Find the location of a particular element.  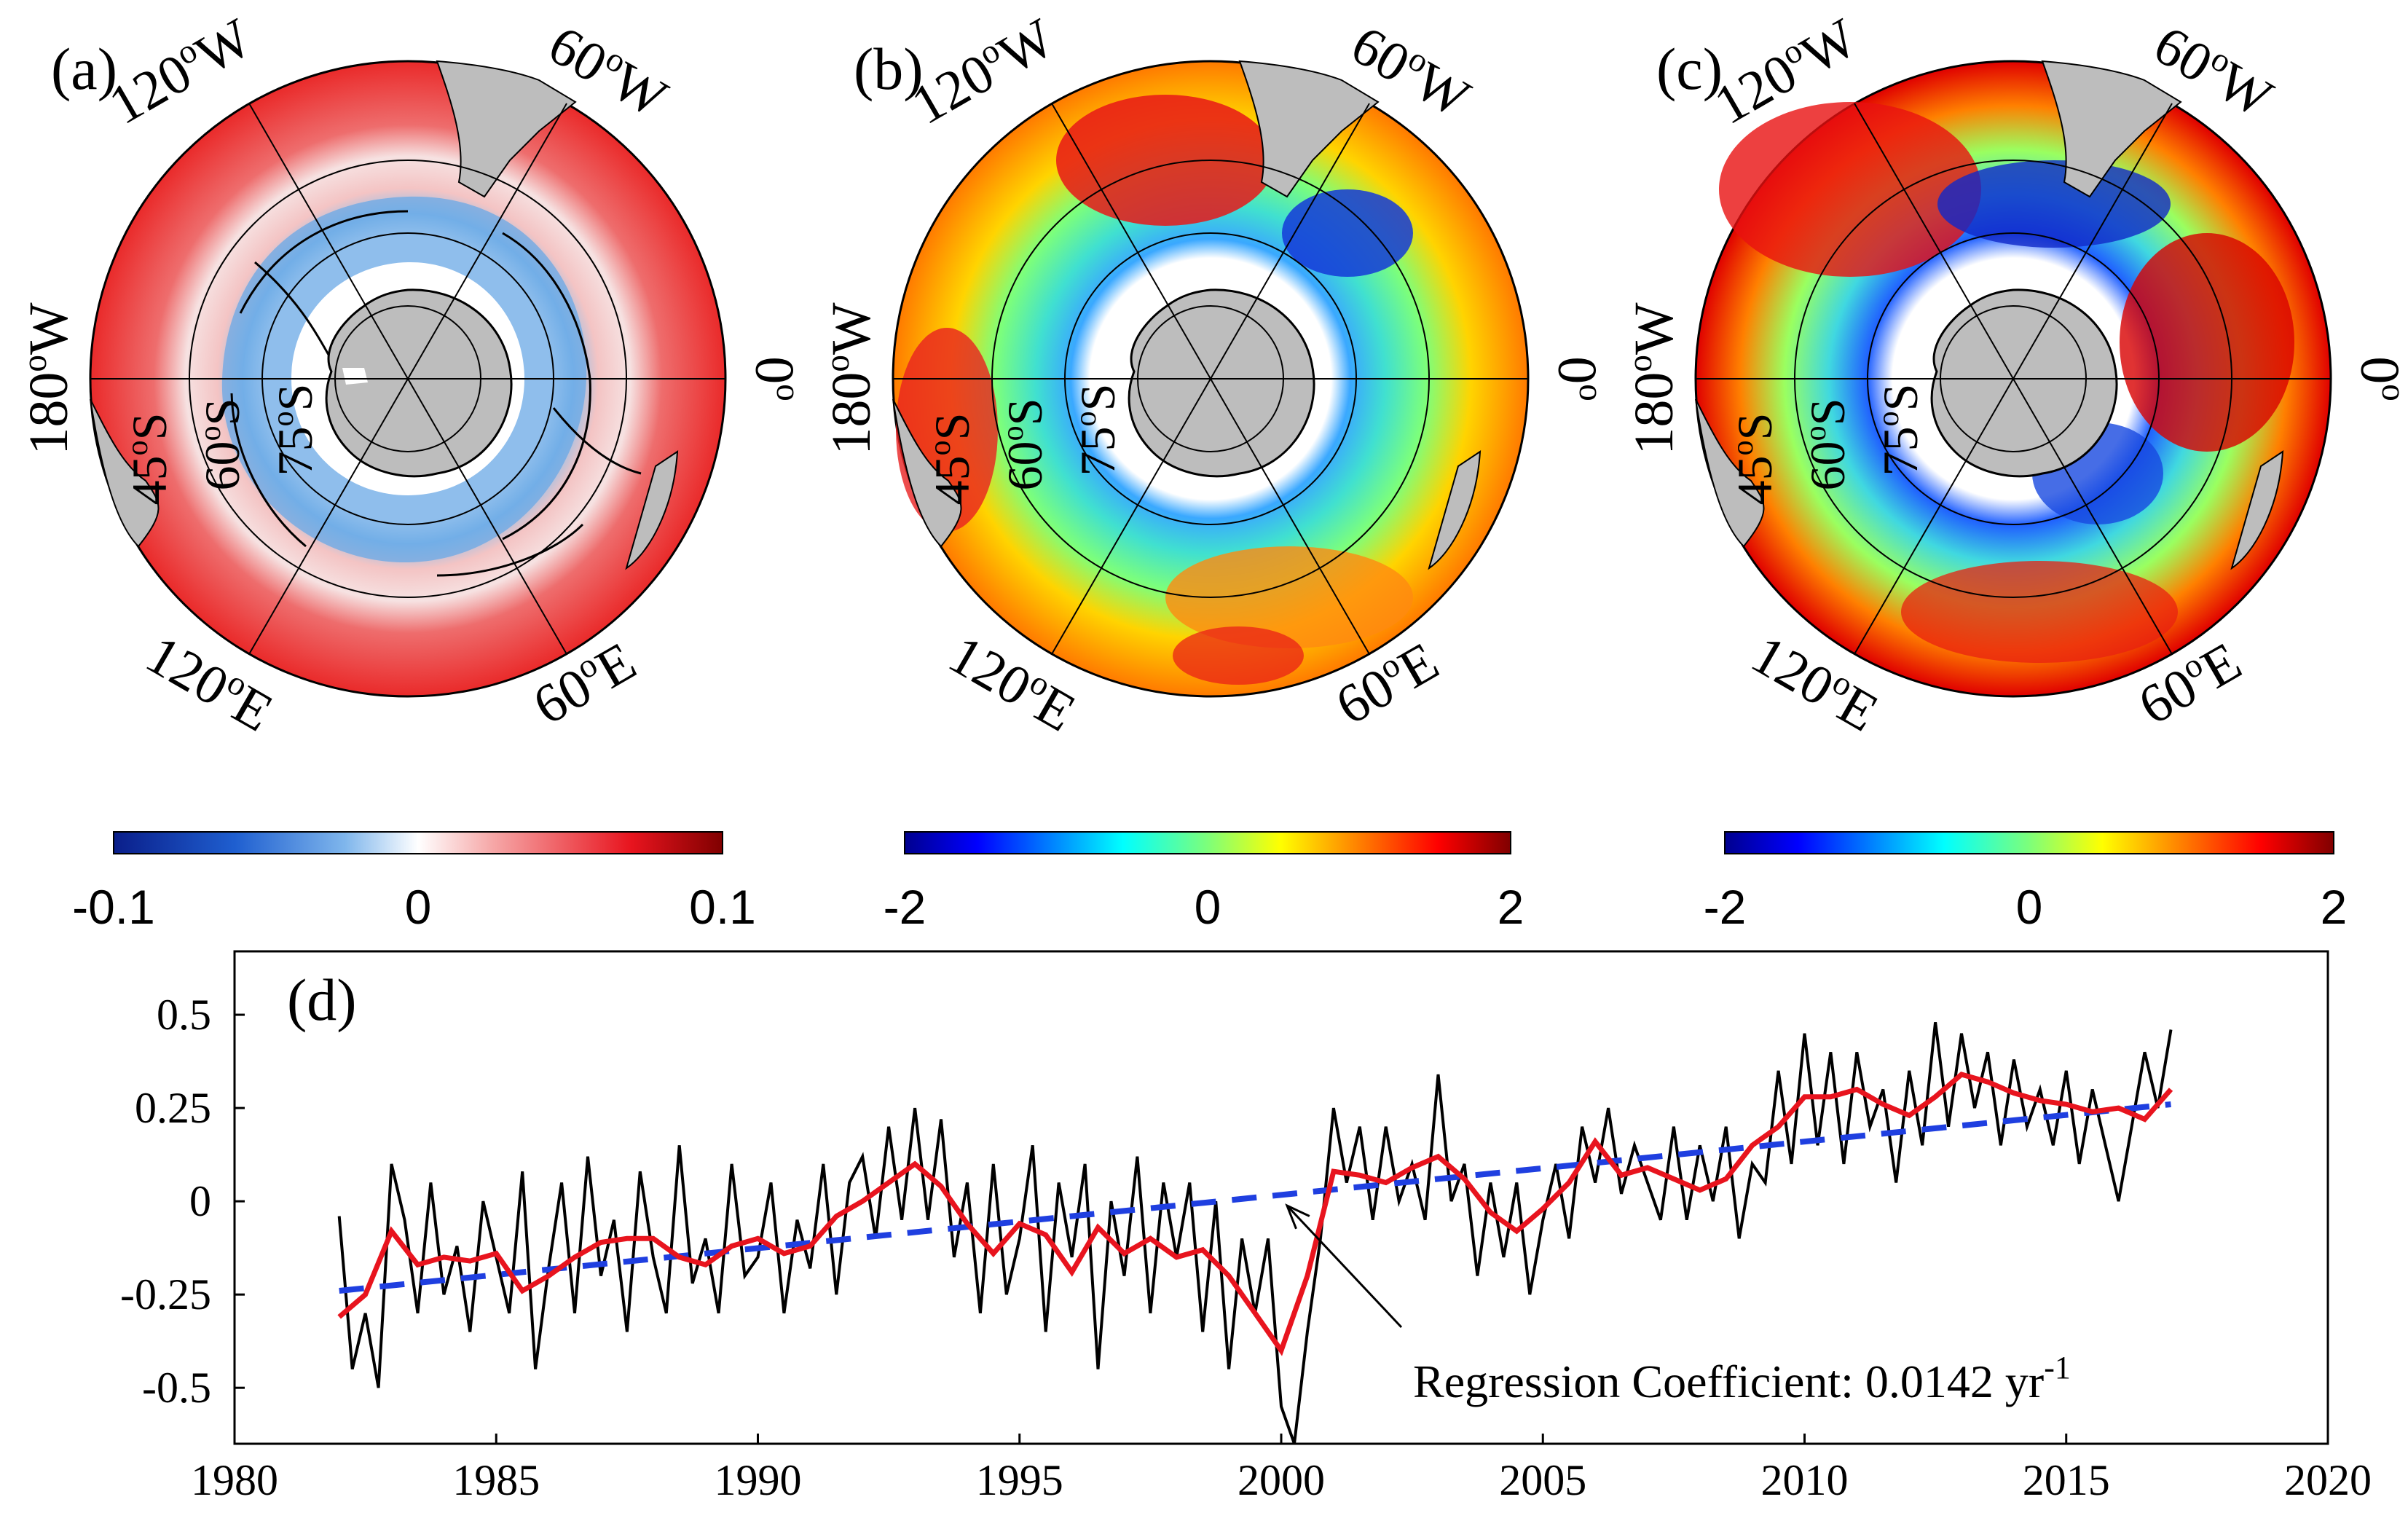

panel-b-label: (b) is located at coordinates (889, 69).